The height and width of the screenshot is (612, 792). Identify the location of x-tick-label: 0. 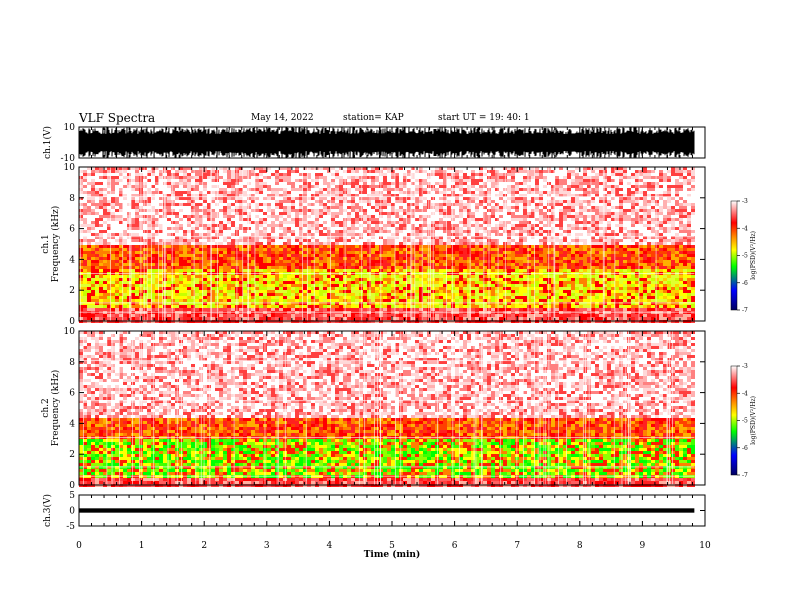
(79, 546).